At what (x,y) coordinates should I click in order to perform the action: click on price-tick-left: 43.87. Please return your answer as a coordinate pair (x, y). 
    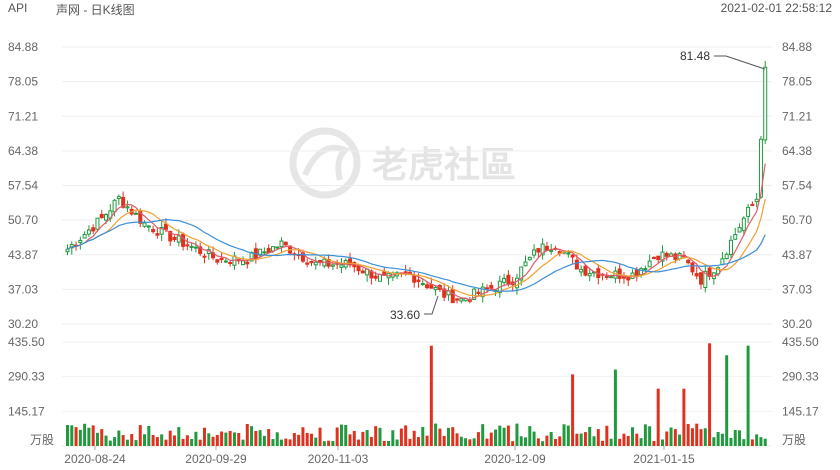
    Looking at the image, I should click on (23, 255).